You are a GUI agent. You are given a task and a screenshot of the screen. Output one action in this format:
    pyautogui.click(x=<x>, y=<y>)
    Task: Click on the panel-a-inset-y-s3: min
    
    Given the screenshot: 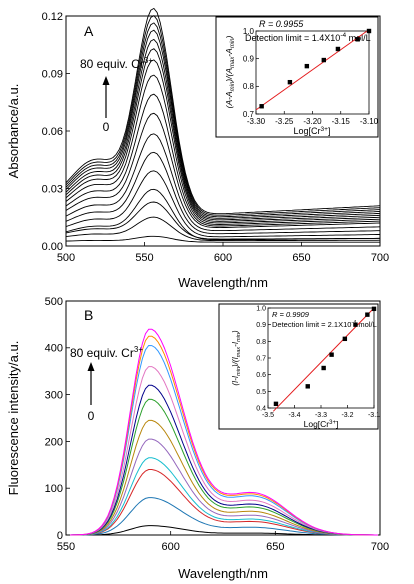 What is the action you would take?
    pyautogui.click(x=233, y=43)
    